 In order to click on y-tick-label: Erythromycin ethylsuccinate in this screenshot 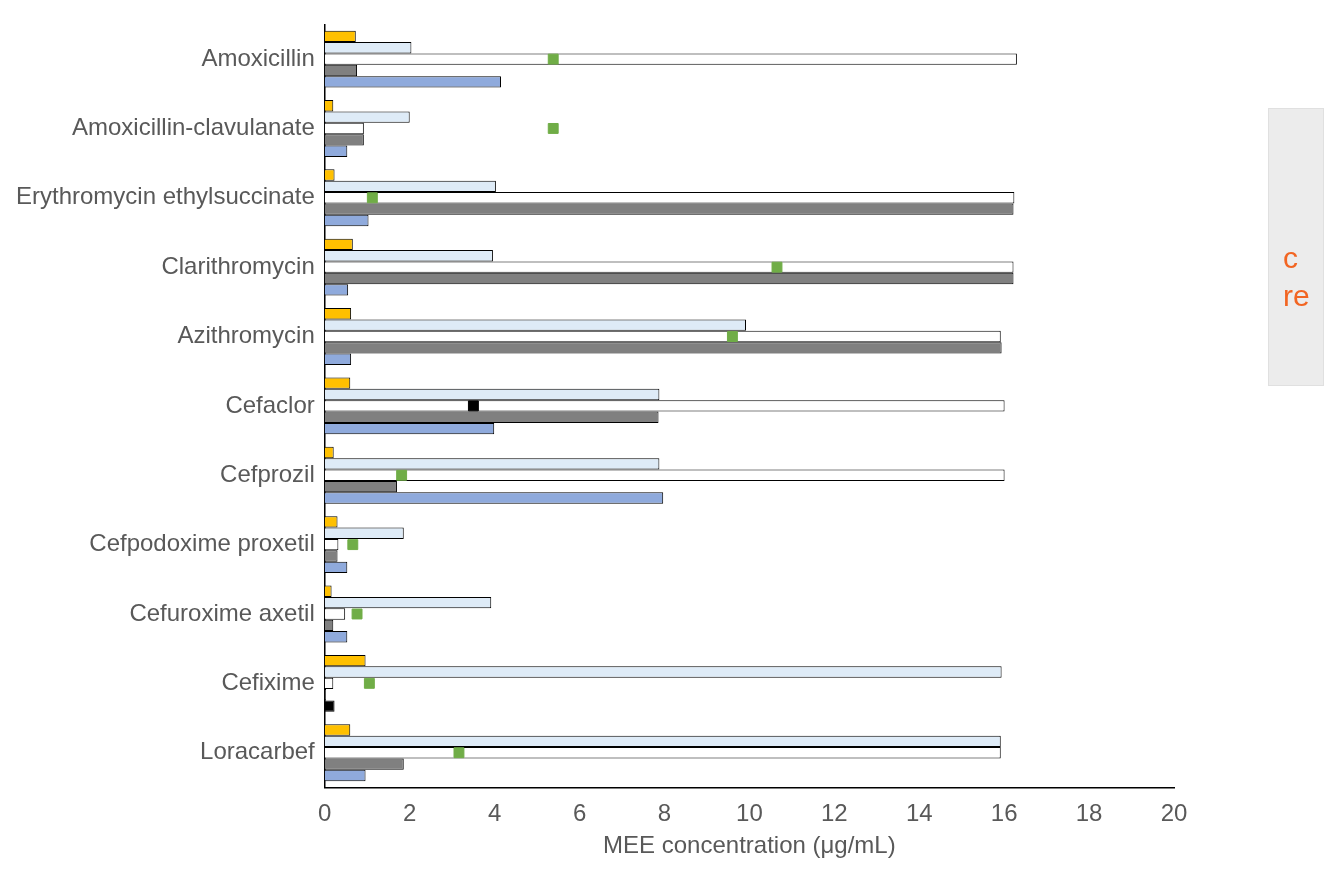, I will do `click(165, 196)`.